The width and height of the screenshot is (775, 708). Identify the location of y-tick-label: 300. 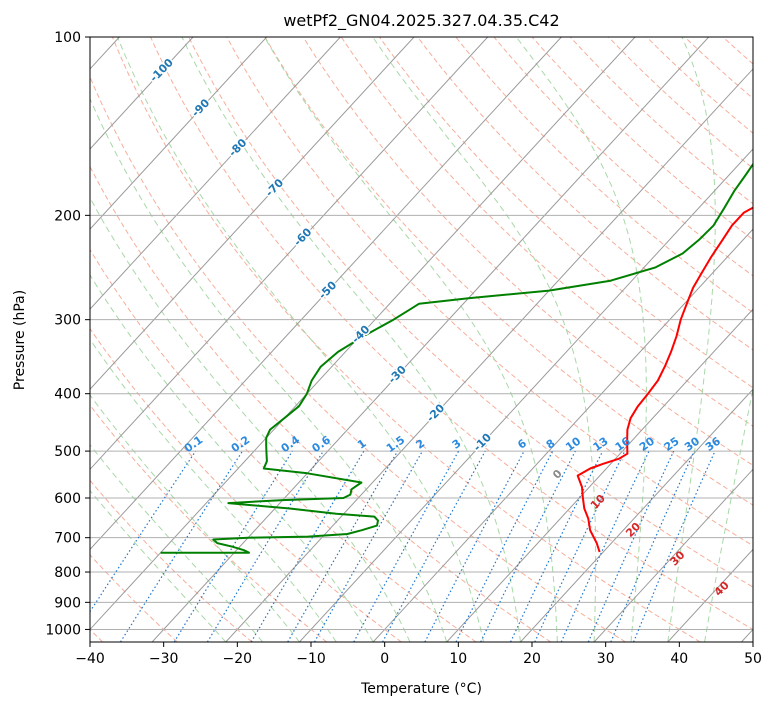
(67, 321).